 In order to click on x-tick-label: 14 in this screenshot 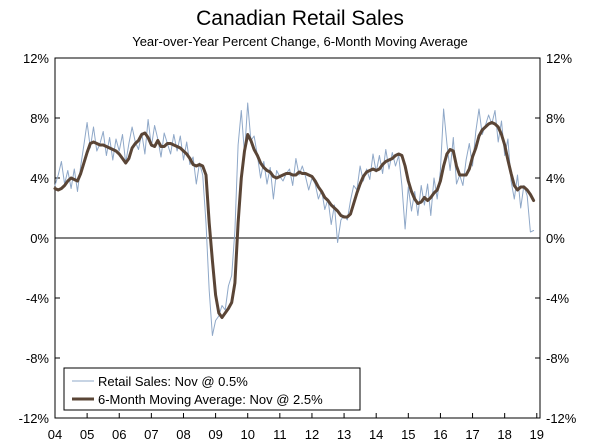, I will do `click(376, 434)`.